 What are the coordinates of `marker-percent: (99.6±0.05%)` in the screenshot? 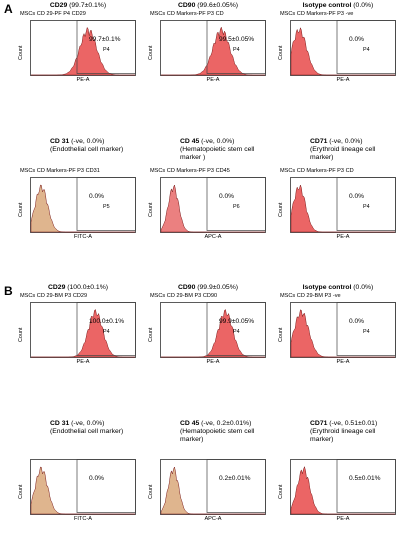 It's located at (217, 5).